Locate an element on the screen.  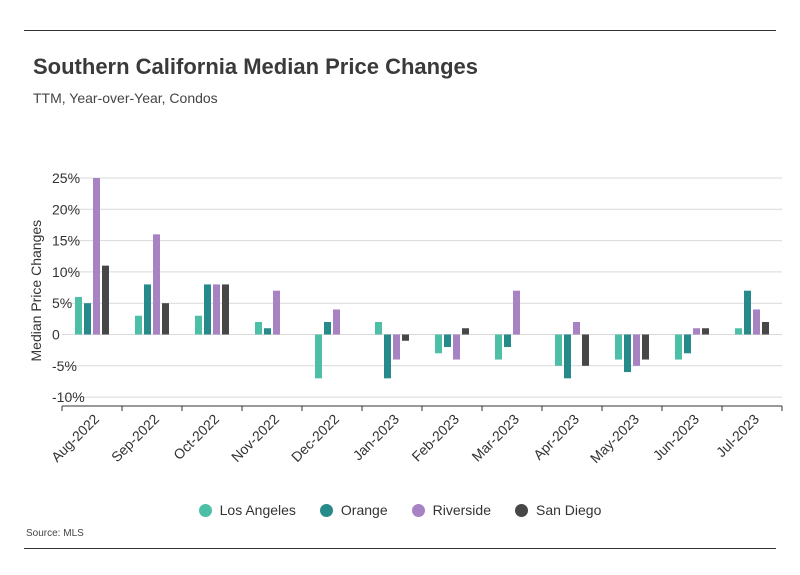
source-note: Source: MLS is located at coordinates (55, 533).